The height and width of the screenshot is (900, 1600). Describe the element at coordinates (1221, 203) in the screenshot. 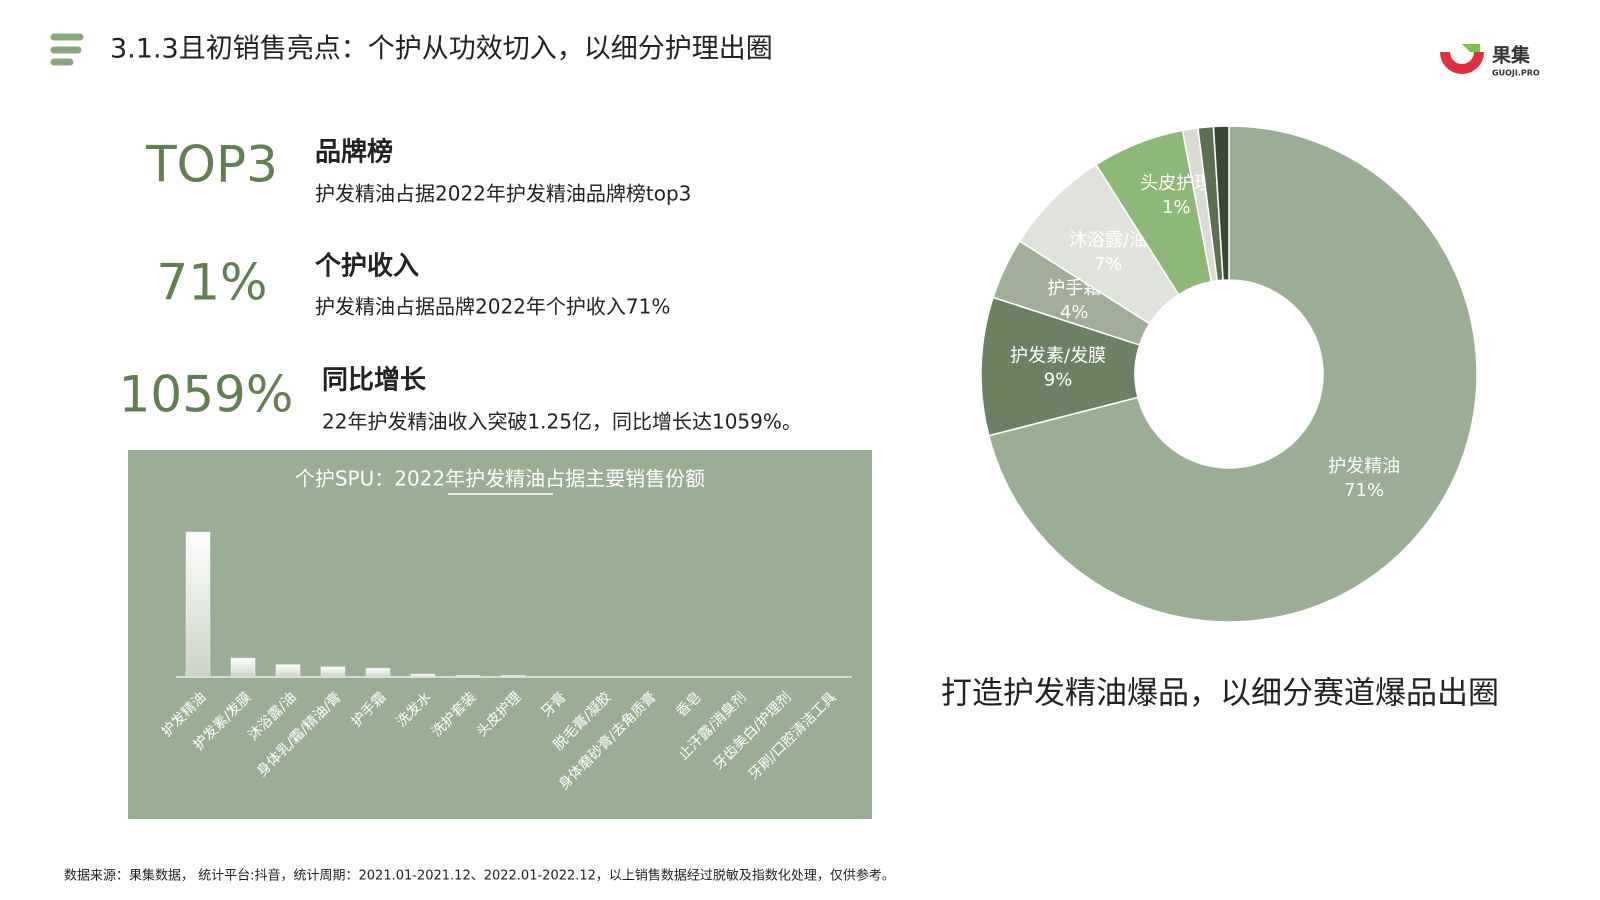

I see `donut-slice` at that location.